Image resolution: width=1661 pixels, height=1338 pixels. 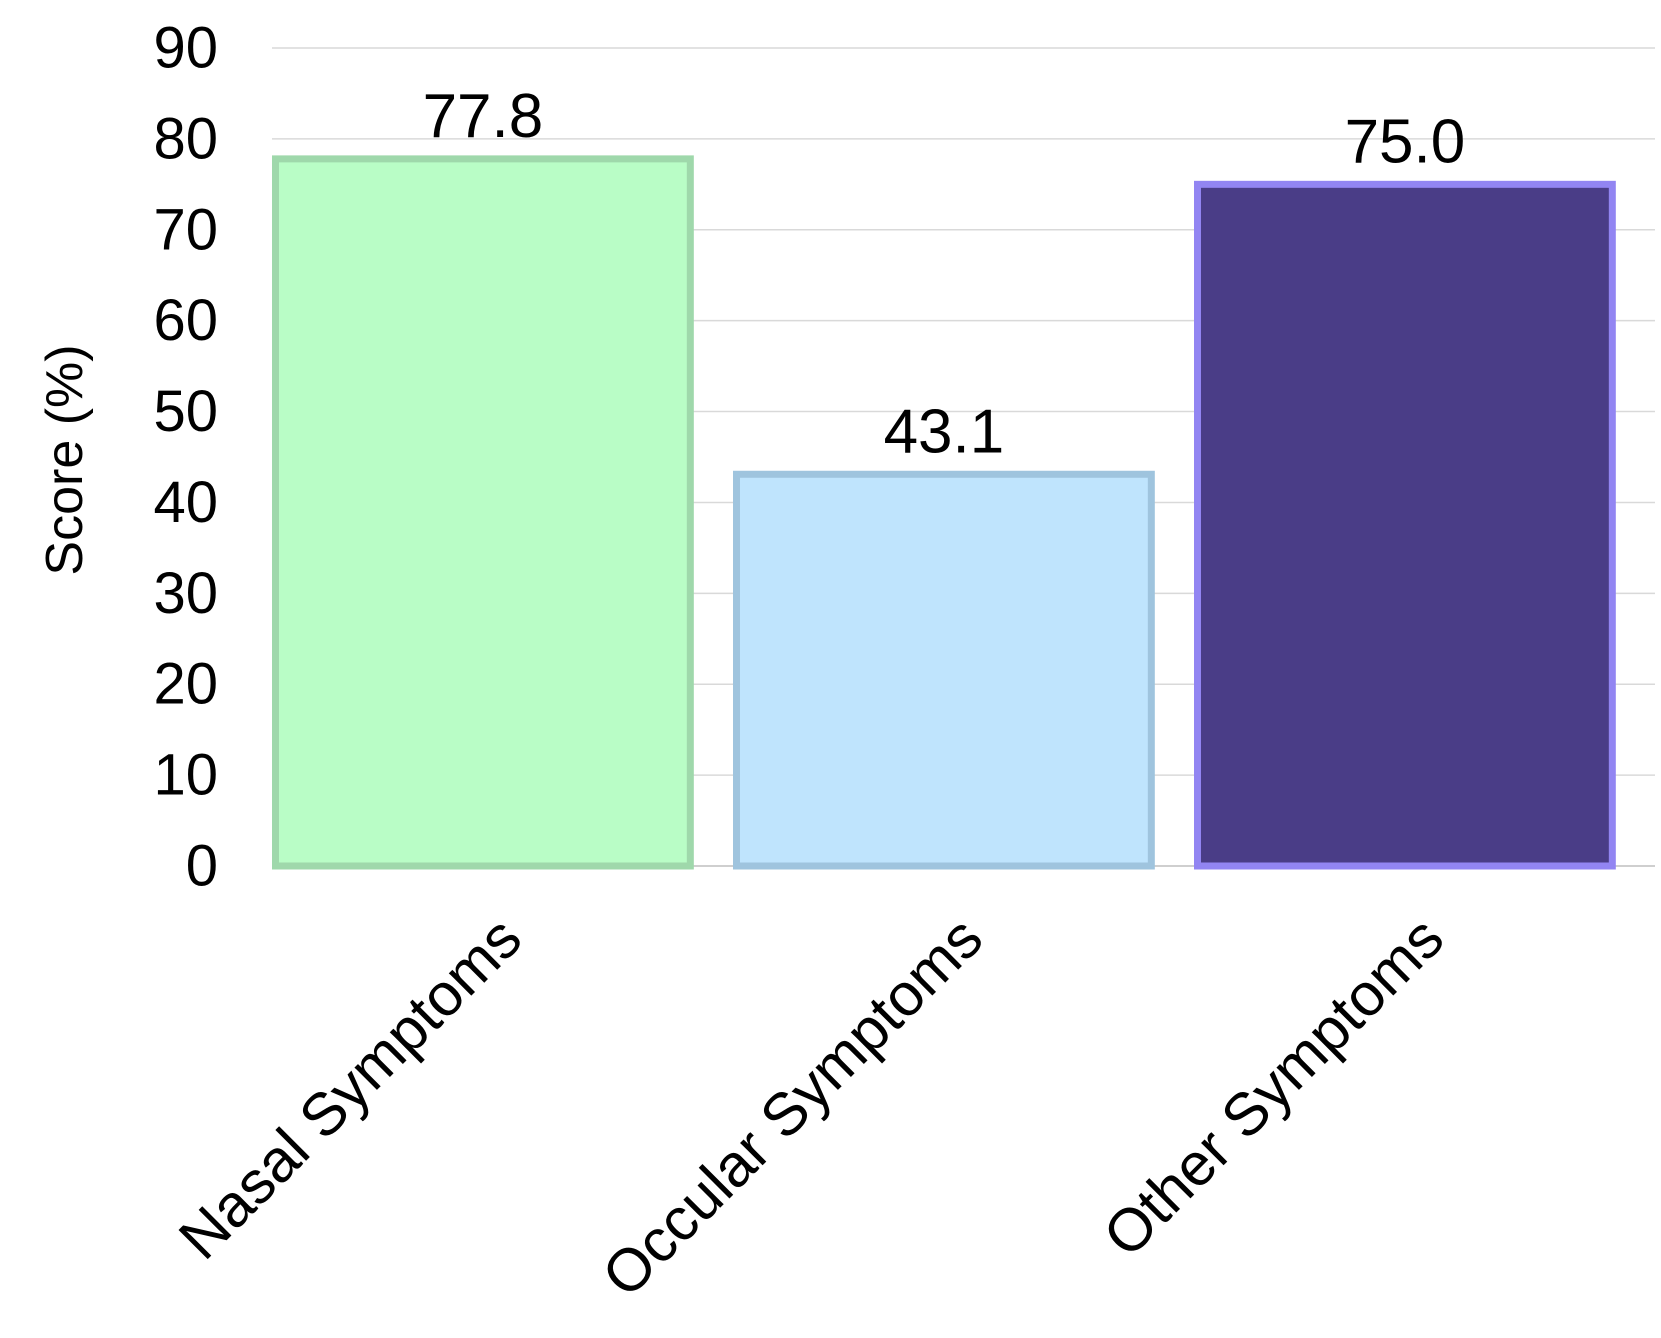 What do you see at coordinates (185, 775) in the screenshot?
I see `y-tick-label-10: 10` at bounding box center [185, 775].